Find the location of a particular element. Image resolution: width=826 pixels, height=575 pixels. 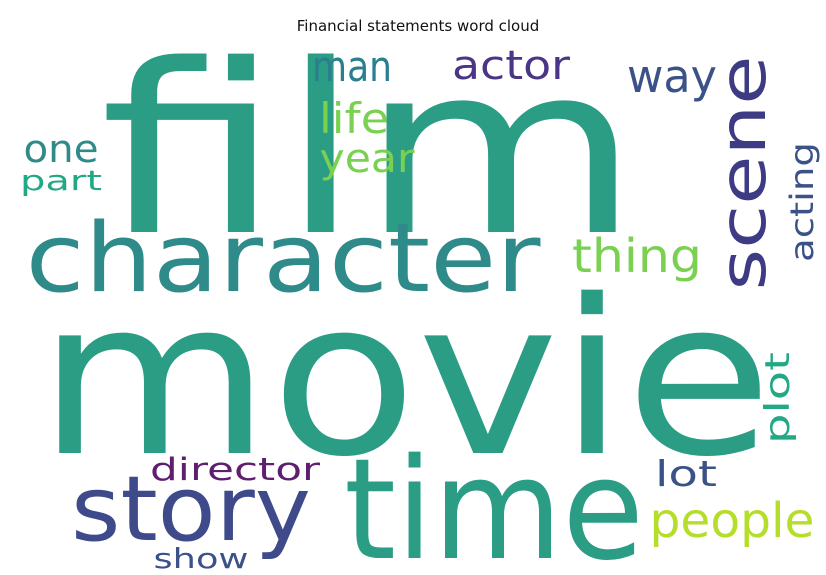

chart-title: Financial statements word cloud is located at coordinates (418, 26).